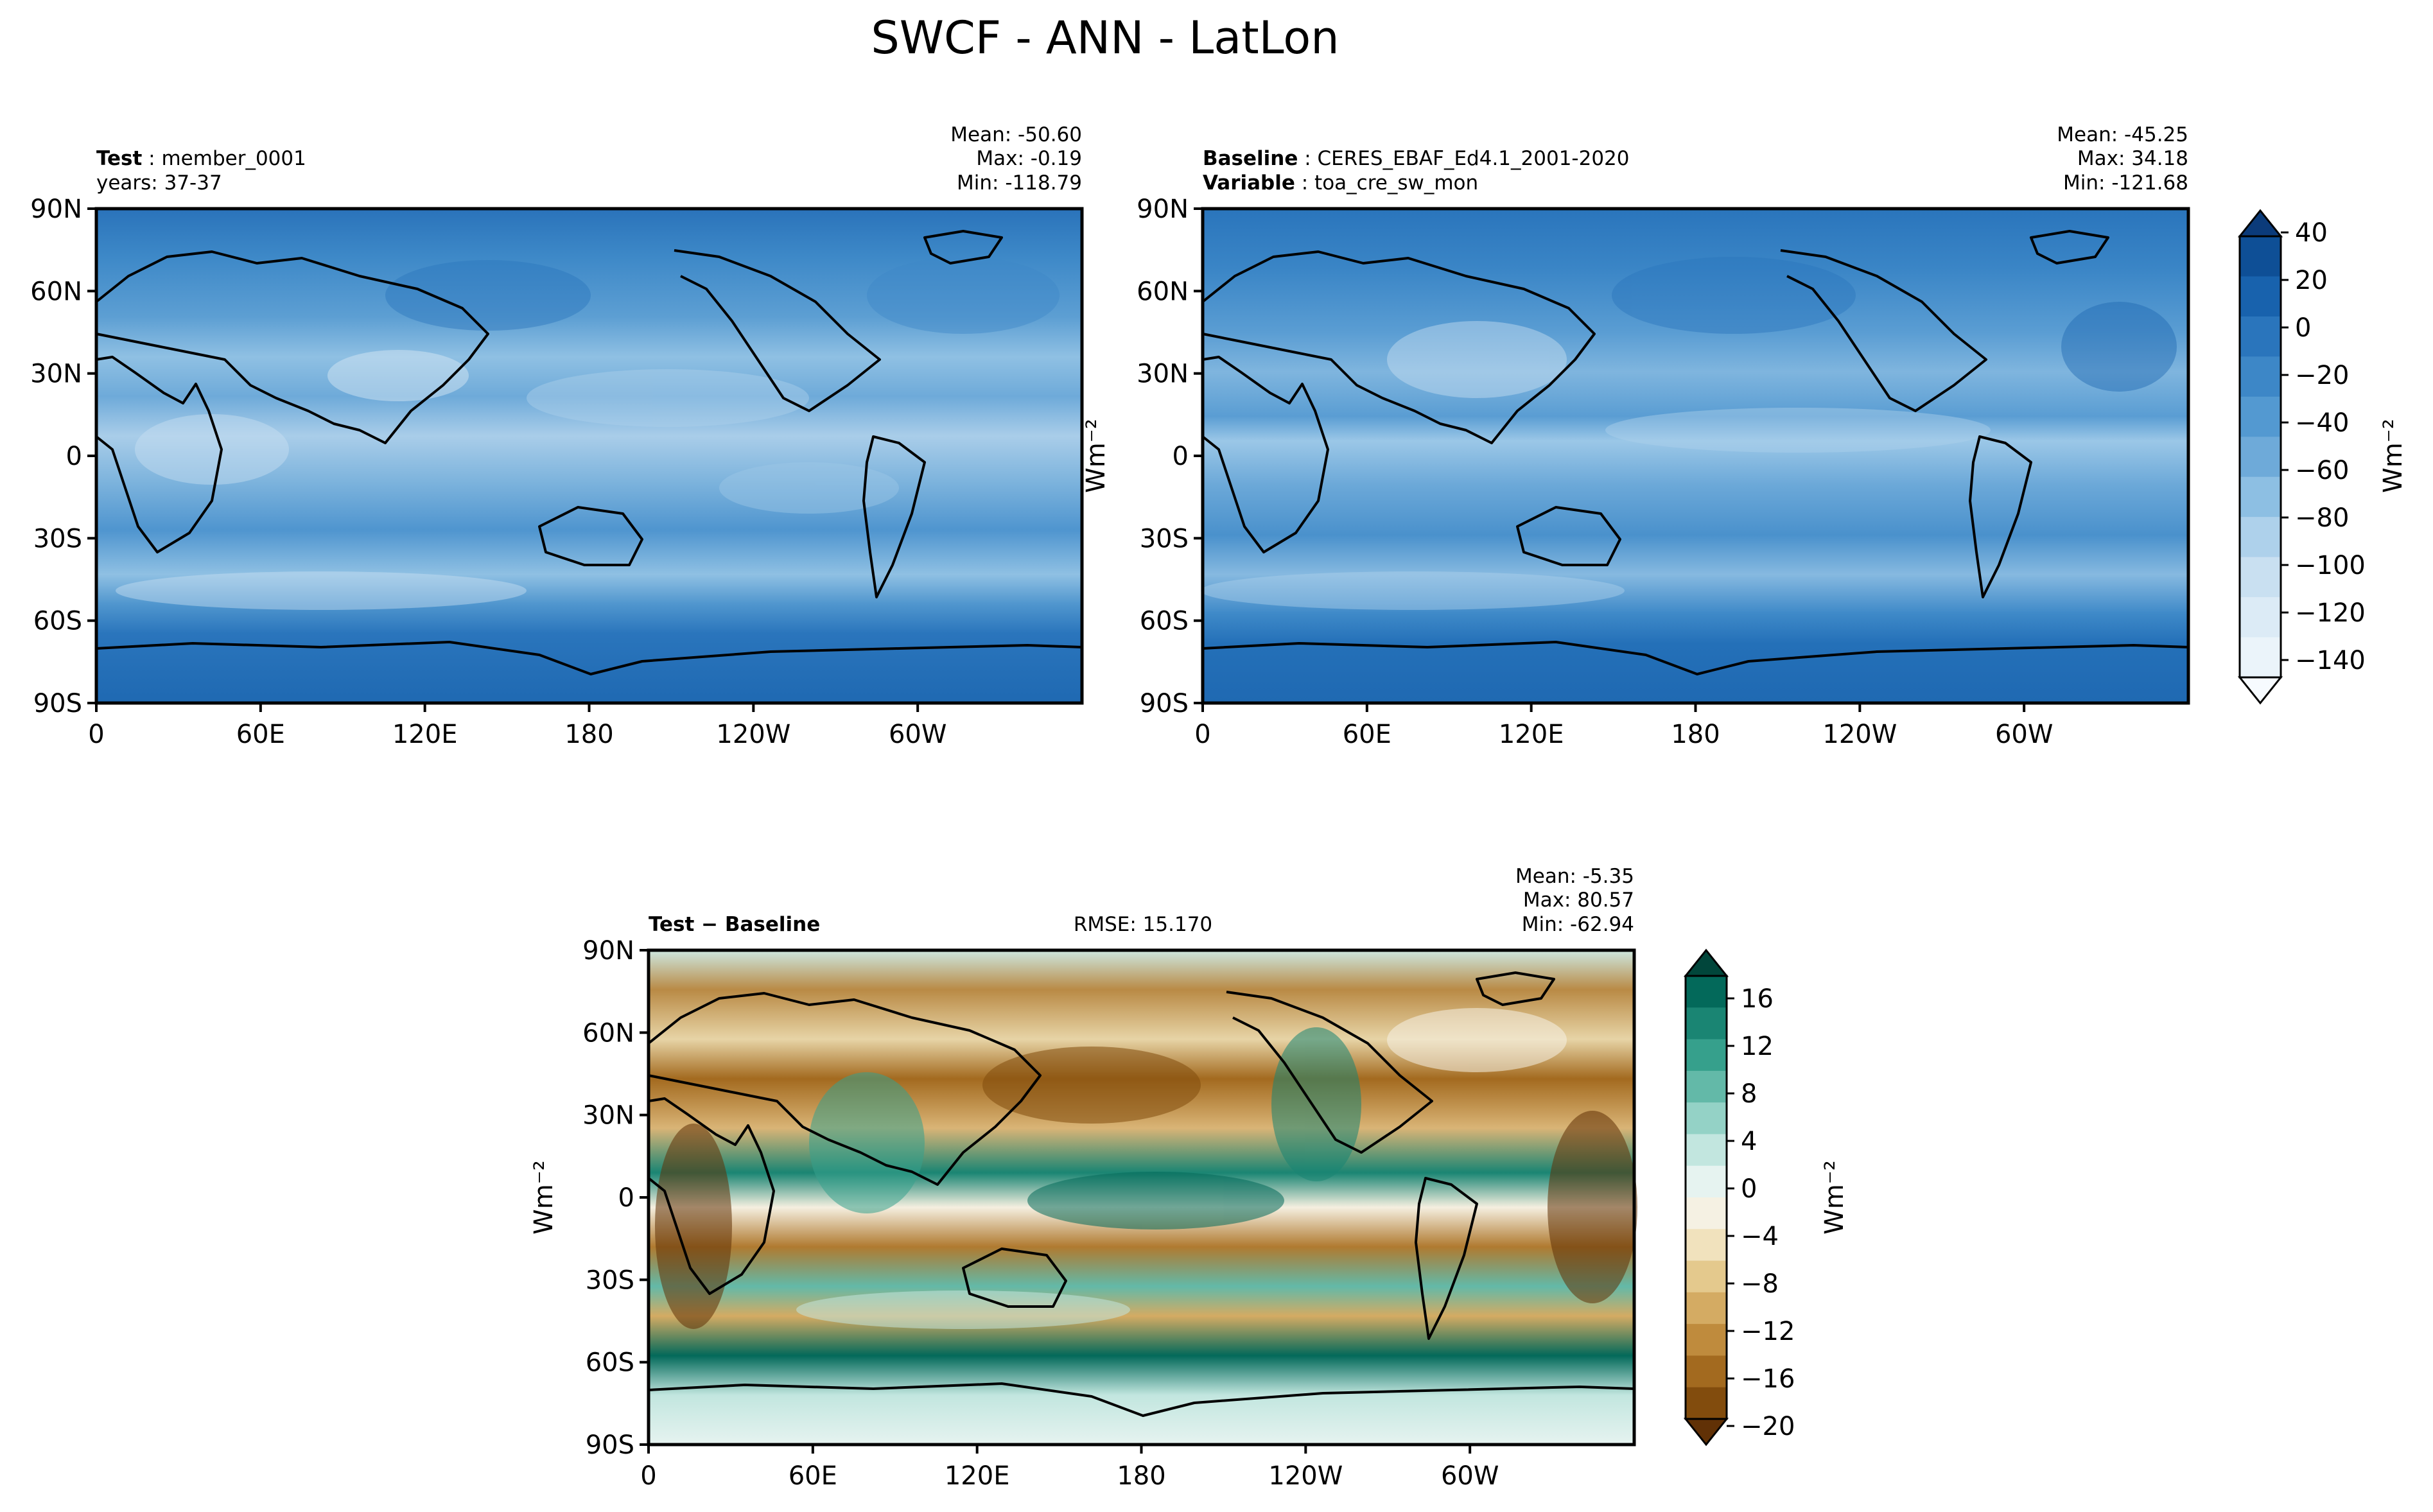 The height and width of the screenshot is (1512, 2433). Describe the element at coordinates (544, 1197) in the screenshot. I see `diff-unit-label: Wm⁻²` at that location.